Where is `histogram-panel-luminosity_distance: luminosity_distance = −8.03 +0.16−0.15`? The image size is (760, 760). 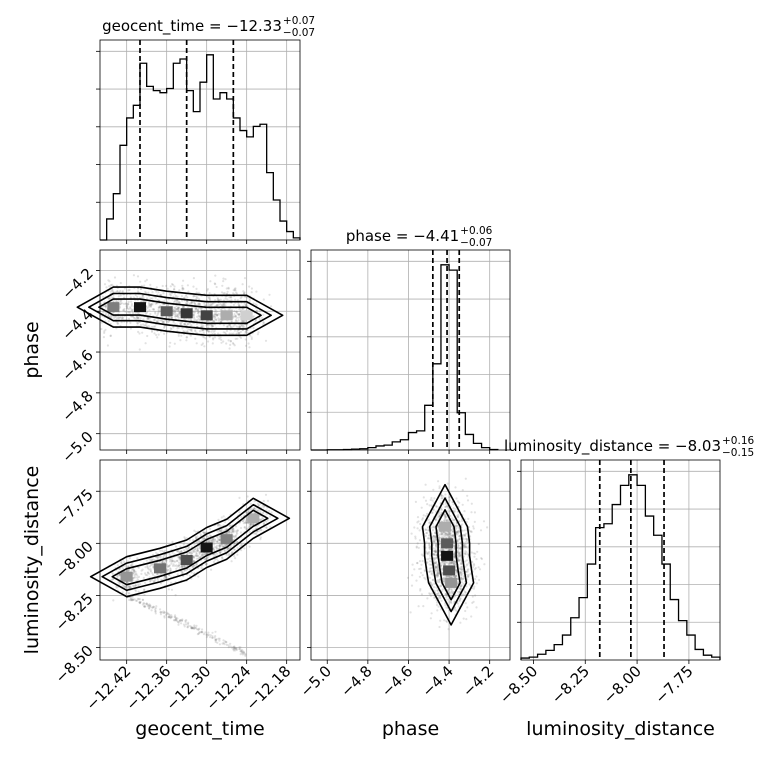
histogram-panel-luminosity_distance: luminosity_distance = −8.03 +0.16−0.15 is located at coordinates (629, 548).